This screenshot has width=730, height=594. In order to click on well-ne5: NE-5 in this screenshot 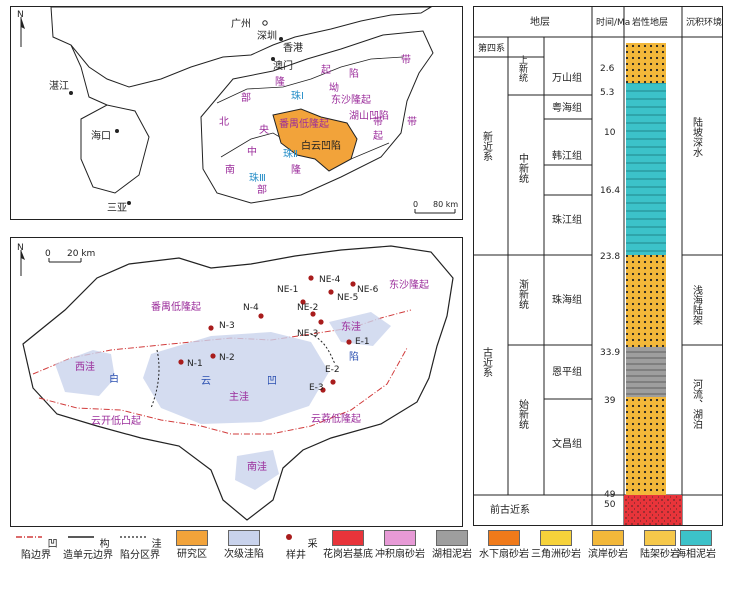, I will do `click(343, 296)`.